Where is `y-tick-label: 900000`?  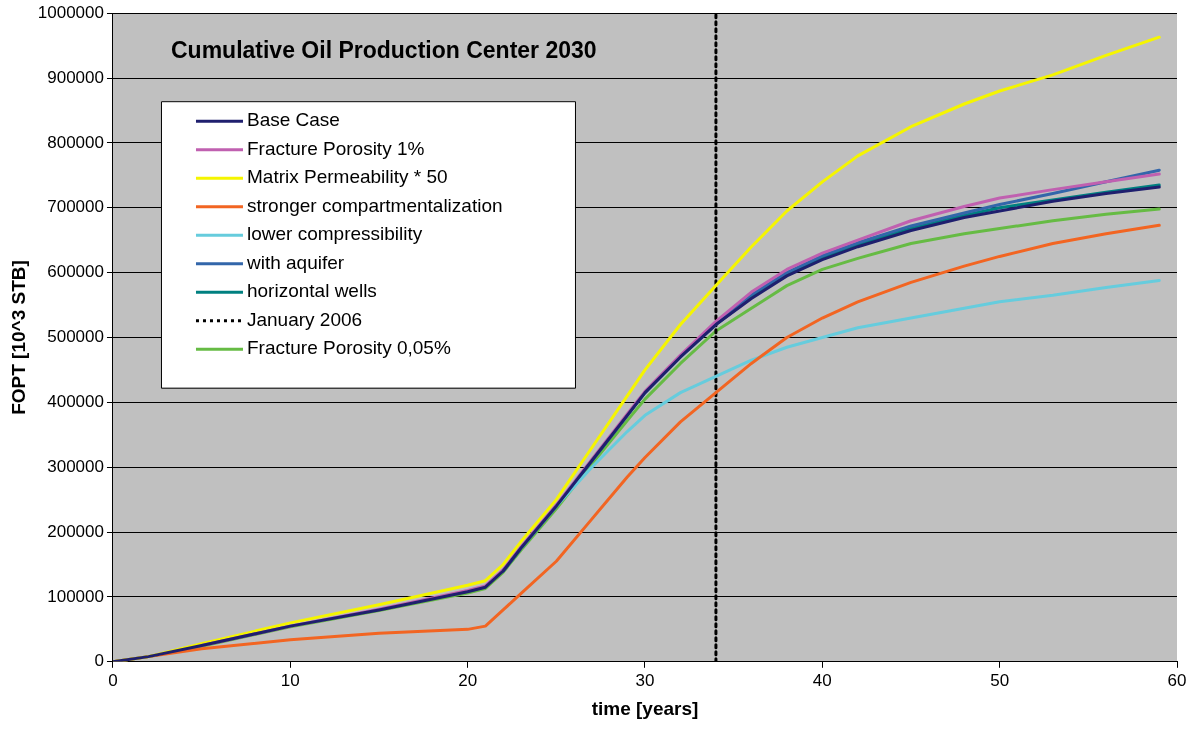
y-tick-label: 900000 is located at coordinates (75, 77).